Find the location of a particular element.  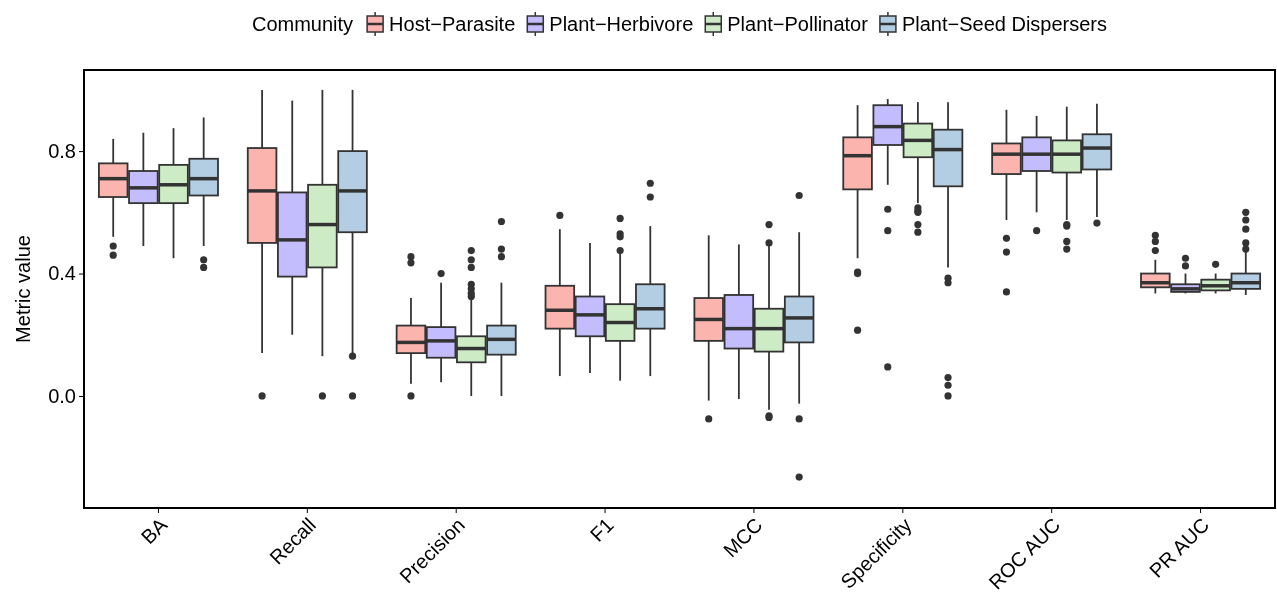

y-tick-label: 0.0 is located at coordinates (62, 395).